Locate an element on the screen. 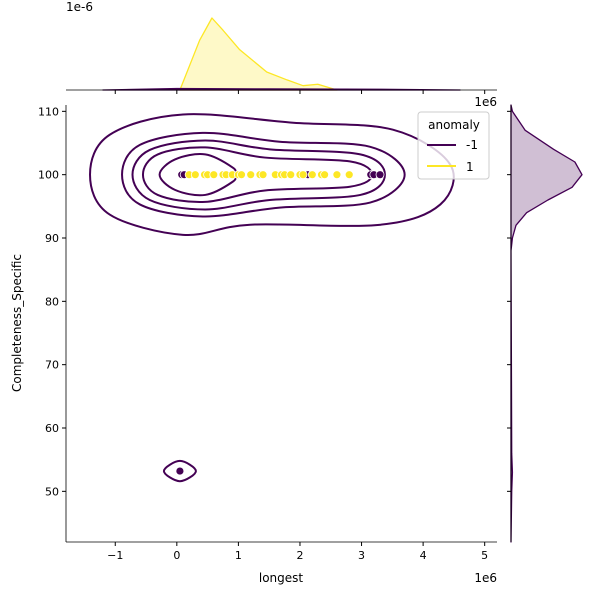  x-tick-label: 0 is located at coordinates (176, 555).